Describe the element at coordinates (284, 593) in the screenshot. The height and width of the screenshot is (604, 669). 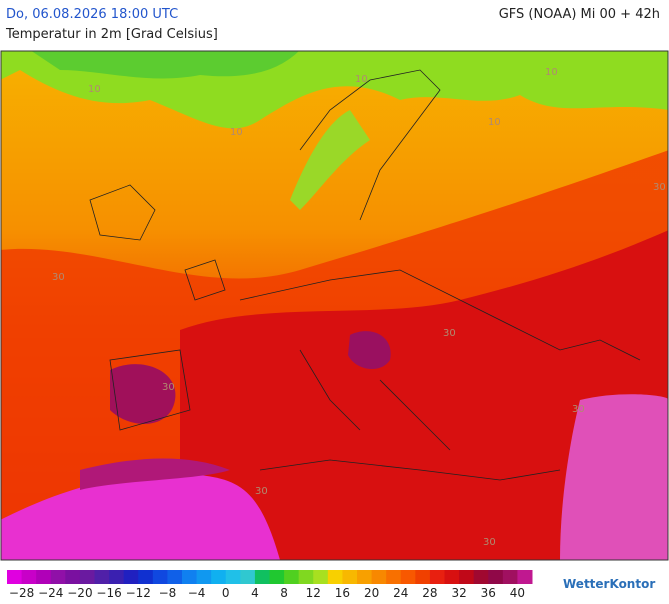
I see `scale-label: 8` at that location.